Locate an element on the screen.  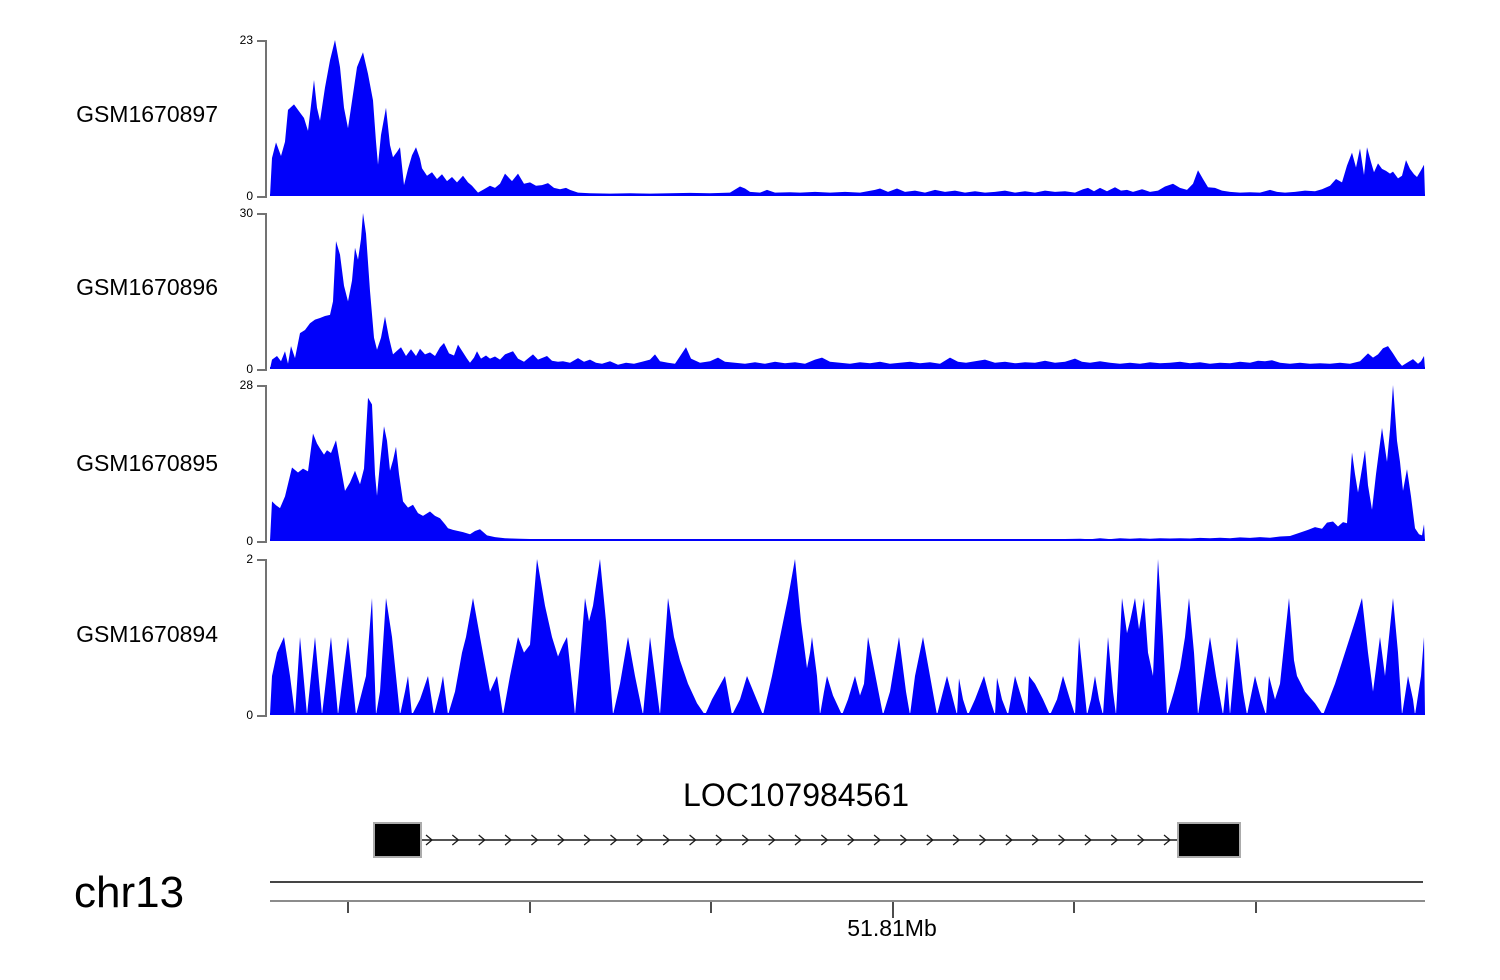
y-axis-max-label: 30 is located at coordinates (246, 213).